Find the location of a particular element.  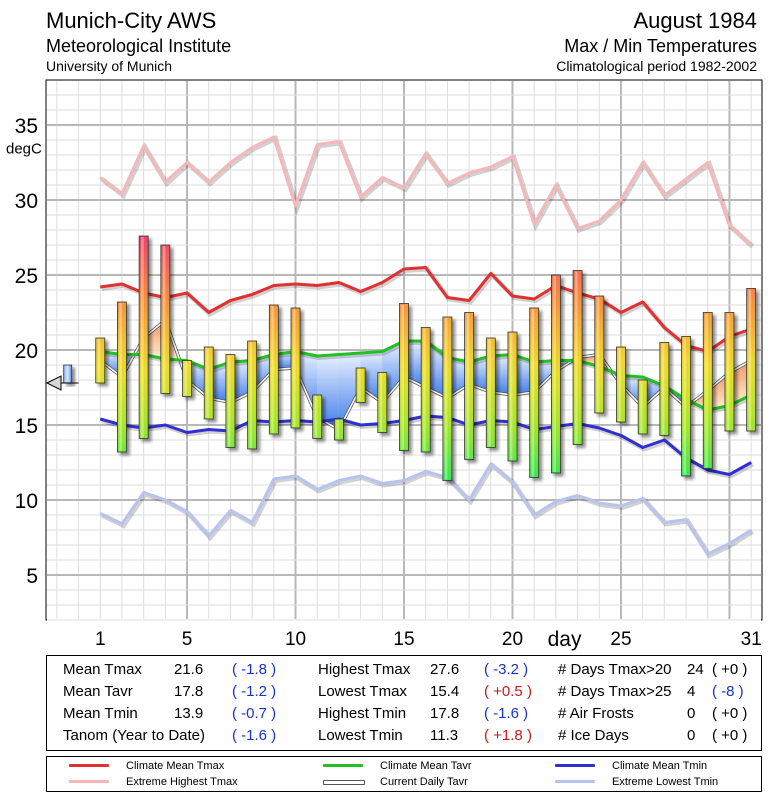

stat-anomaly: ( -1.8 ) is located at coordinates (254, 669).